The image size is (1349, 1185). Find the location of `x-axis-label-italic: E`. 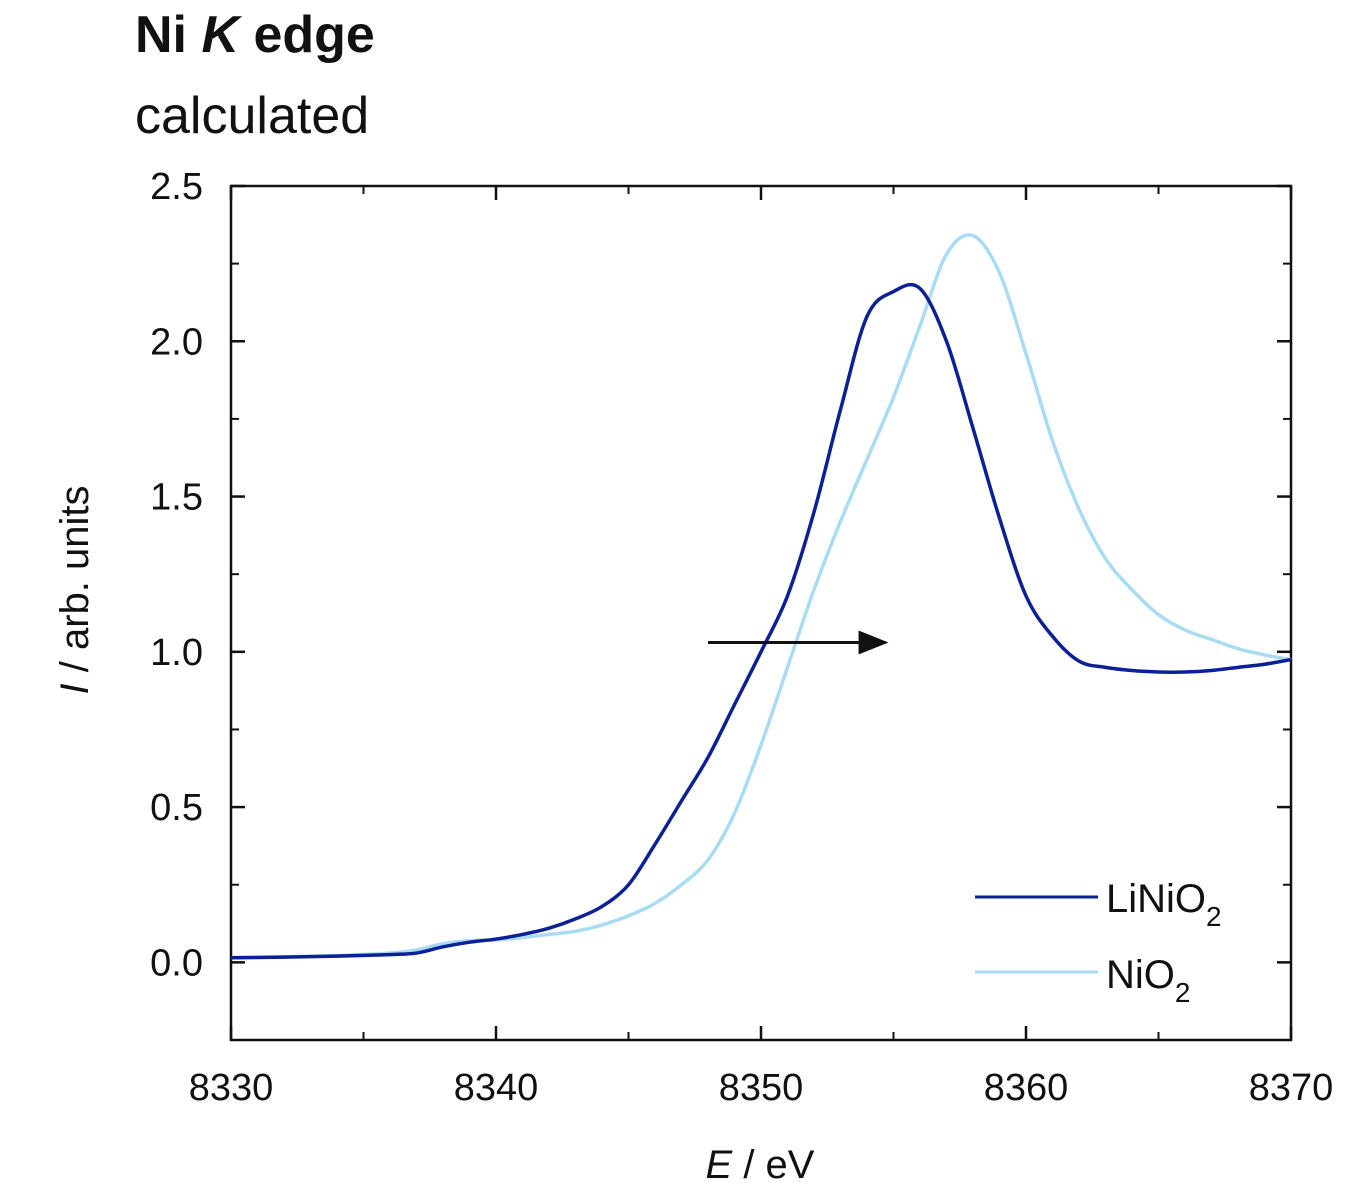

x-axis-label-italic: E is located at coordinates (720, 1164).